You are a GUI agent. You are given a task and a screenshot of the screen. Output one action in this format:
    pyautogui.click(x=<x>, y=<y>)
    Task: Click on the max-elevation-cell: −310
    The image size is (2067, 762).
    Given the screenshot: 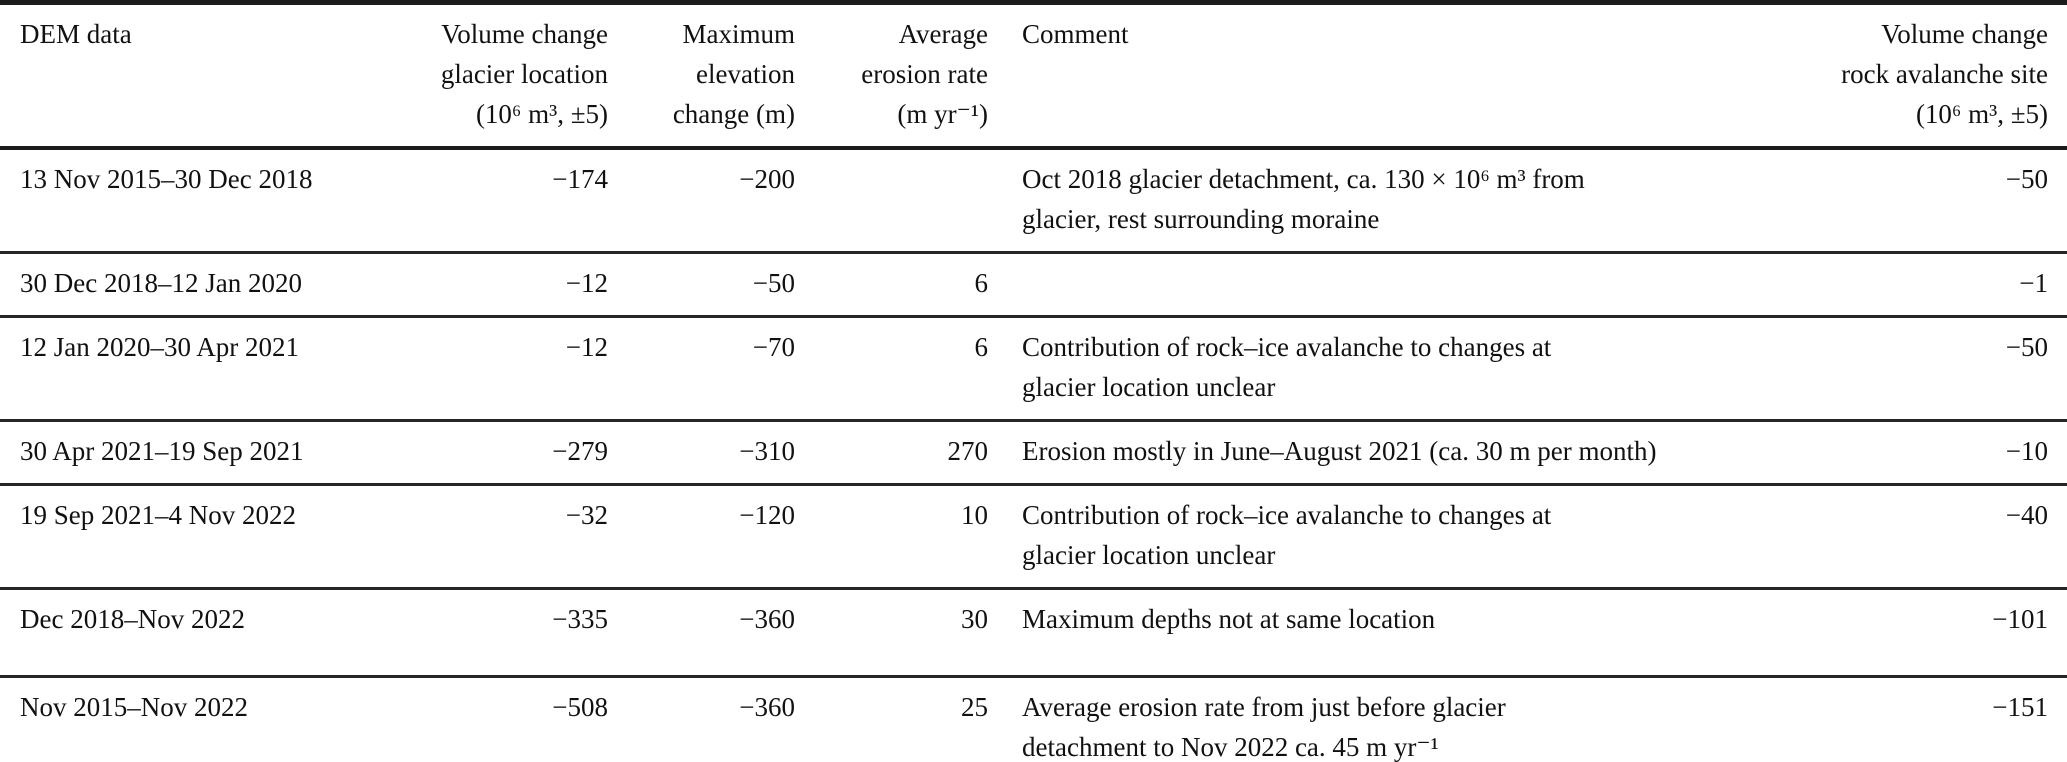 What is the action you would take?
    pyautogui.click(x=767, y=451)
    